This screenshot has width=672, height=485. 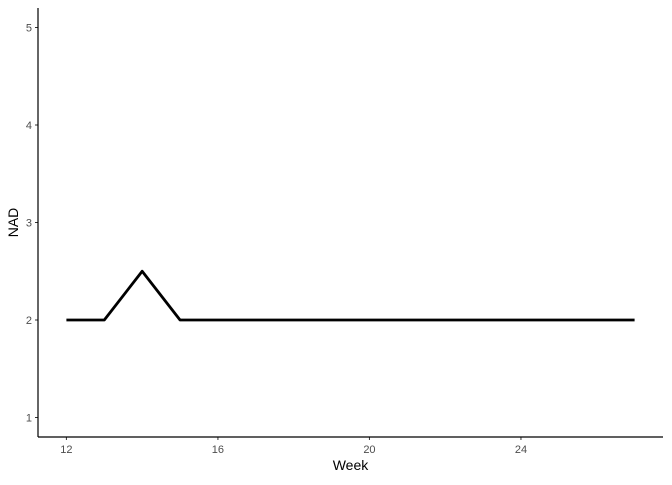 I want to click on y-tick-label: 5, so click(x=29, y=29).